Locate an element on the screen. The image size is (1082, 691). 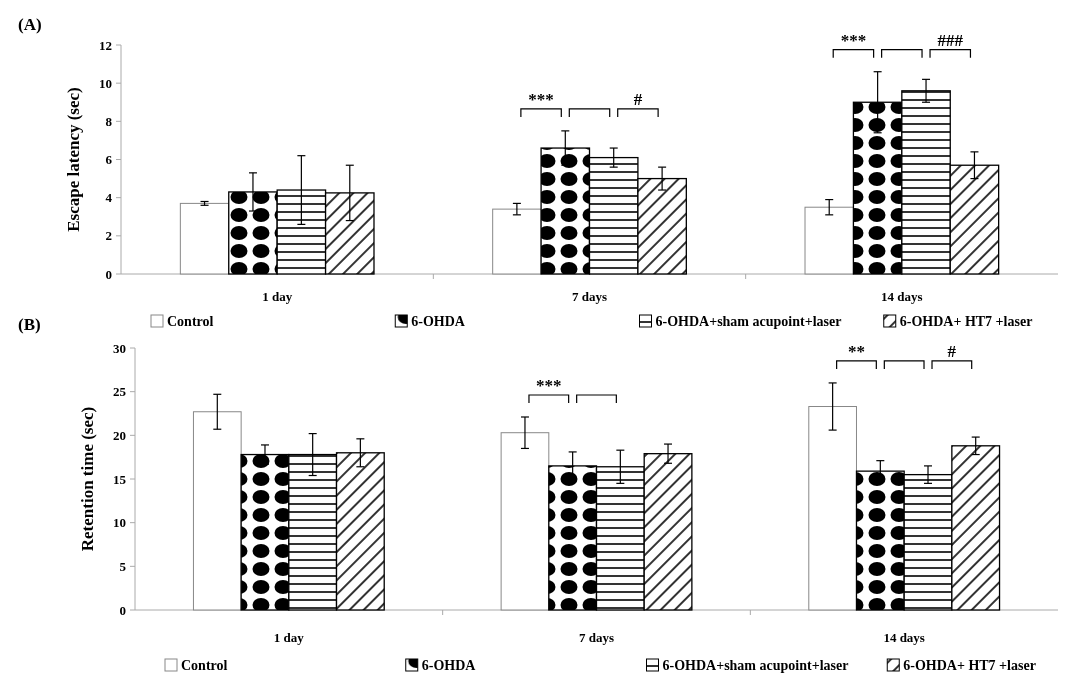
y-axis-title: Escape latency (sec) is located at coordinates (73, 159).